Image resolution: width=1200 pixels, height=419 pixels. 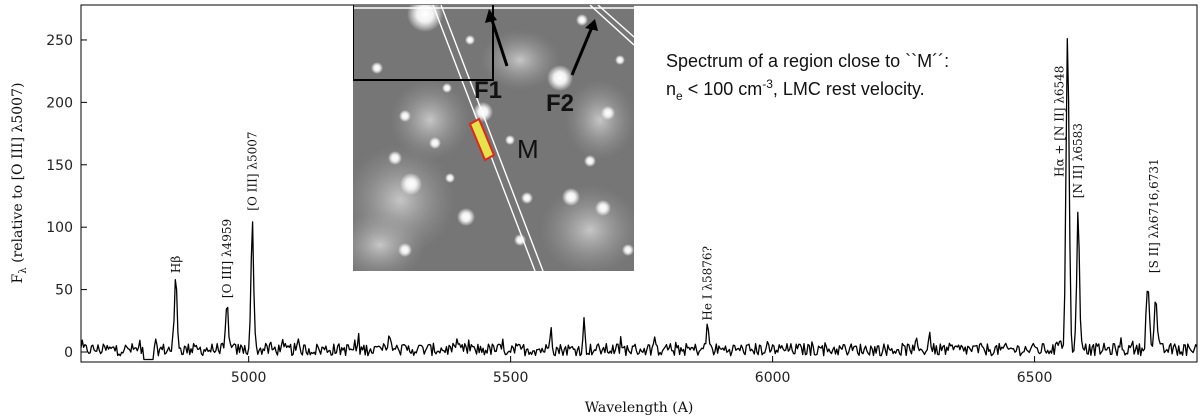 What do you see at coordinates (227, 258) in the screenshot?
I see `emission-line-label: [O III] λ4959` at bounding box center [227, 258].